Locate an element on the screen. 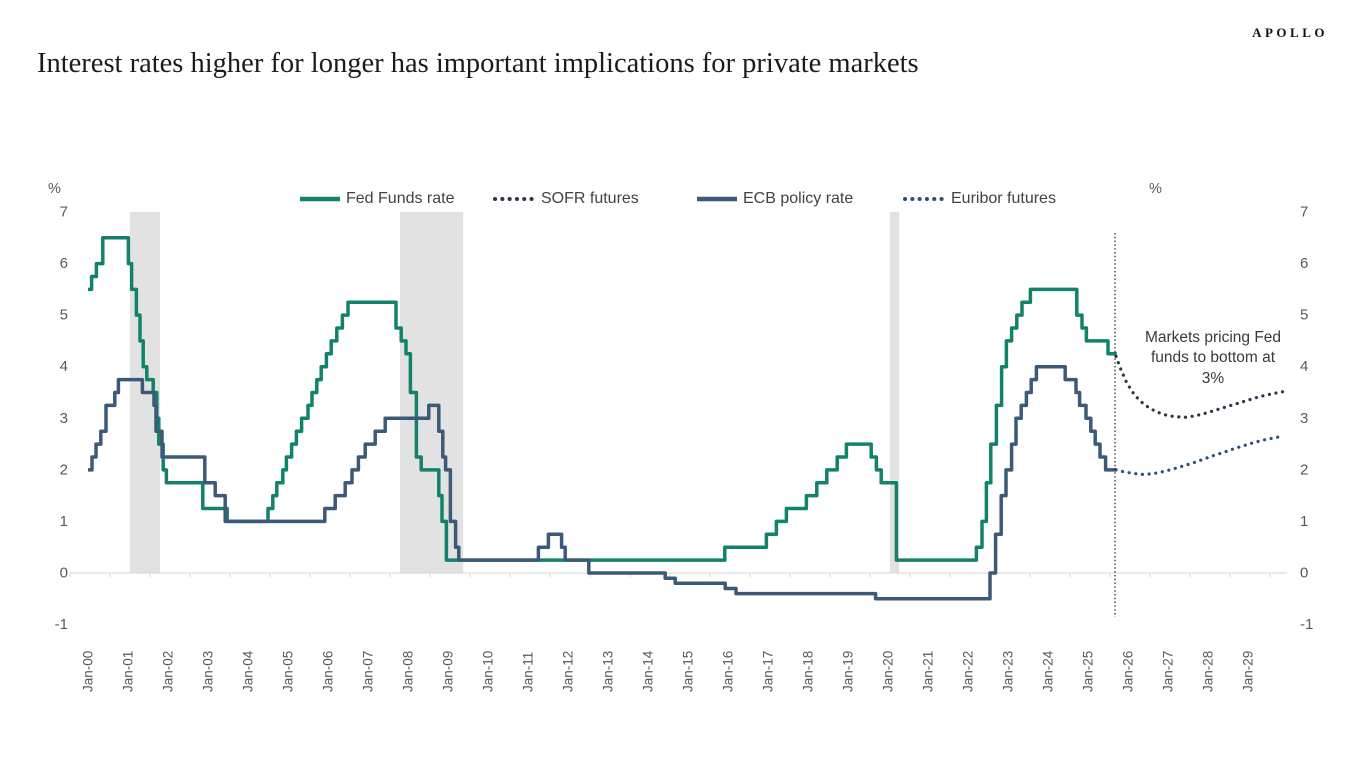  y-axis-unit-left: % is located at coordinates (54, 189).